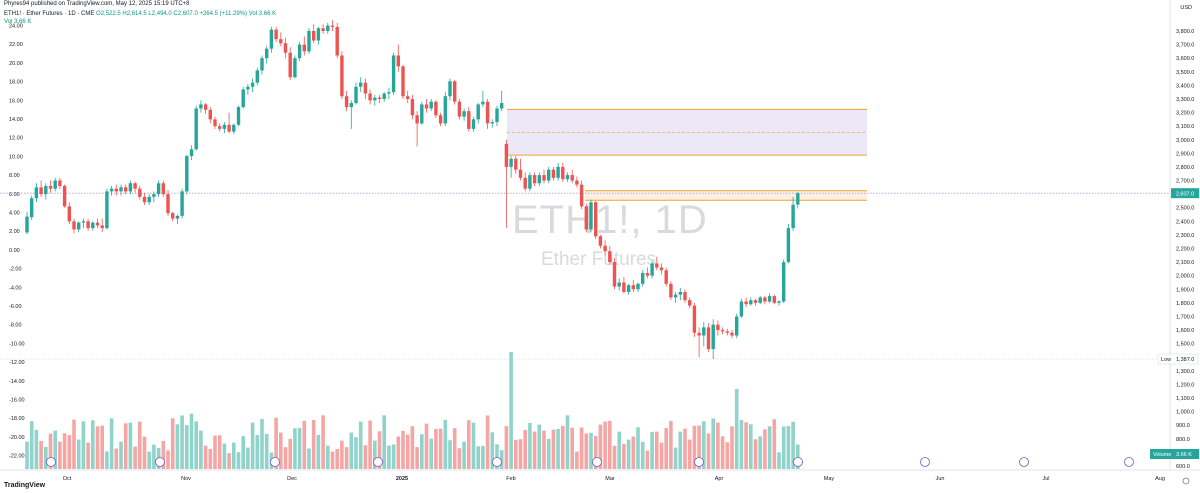  I want to click on right-axis-tick: 1,900.0, so click(1185, 290).